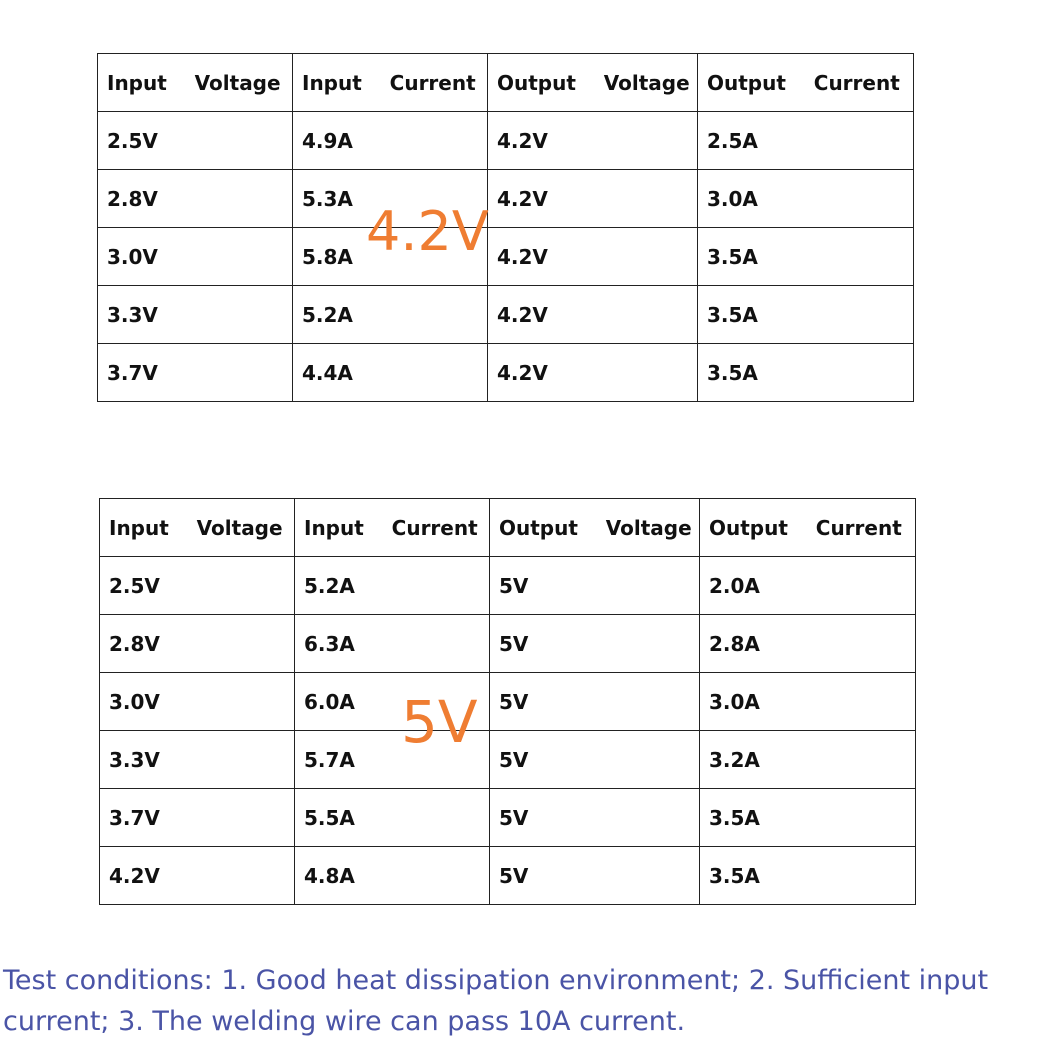 The height and width of the screenshot is (1050, 1050). I want to click on table-row: 3.3V 5.7A 5V 3.2A, so click(507, 759).